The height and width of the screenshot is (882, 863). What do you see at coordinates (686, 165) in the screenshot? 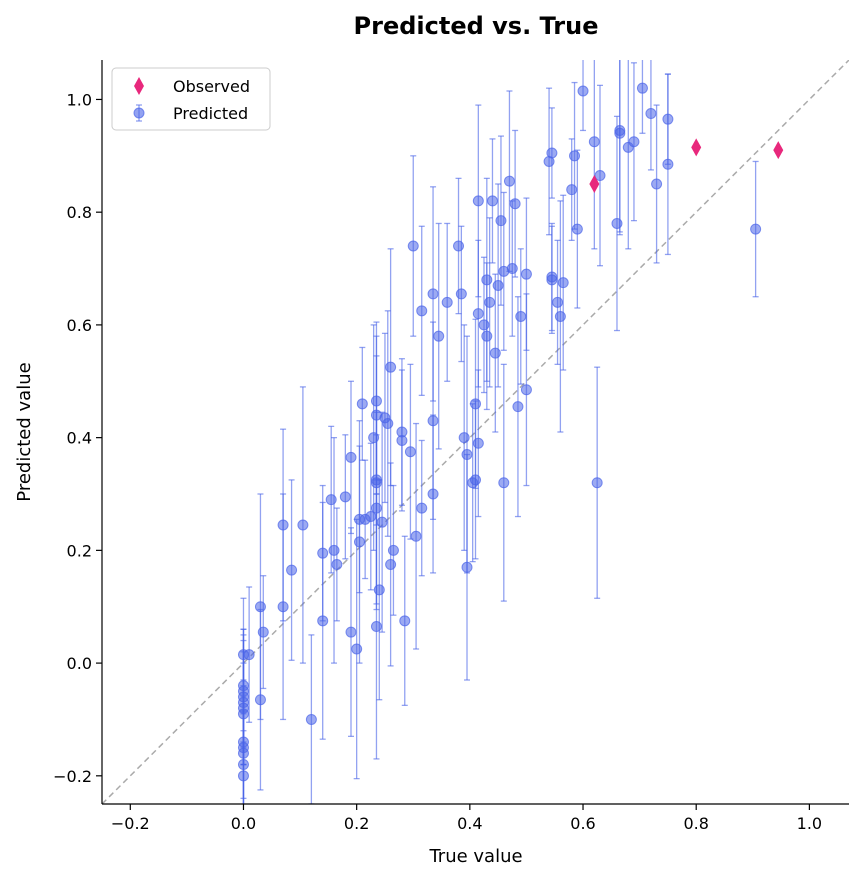
I see `observed-points-layer` at bounding box center [686, 165].